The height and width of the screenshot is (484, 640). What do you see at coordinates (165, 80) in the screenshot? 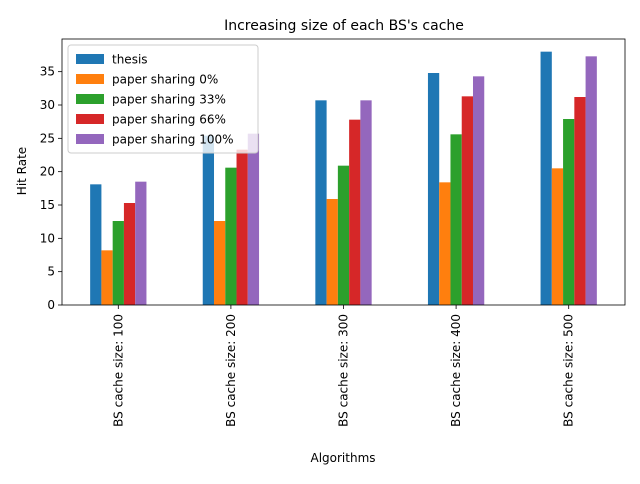
I see `legend-label: paper sharing 0%` at bounding box center [165, 80].